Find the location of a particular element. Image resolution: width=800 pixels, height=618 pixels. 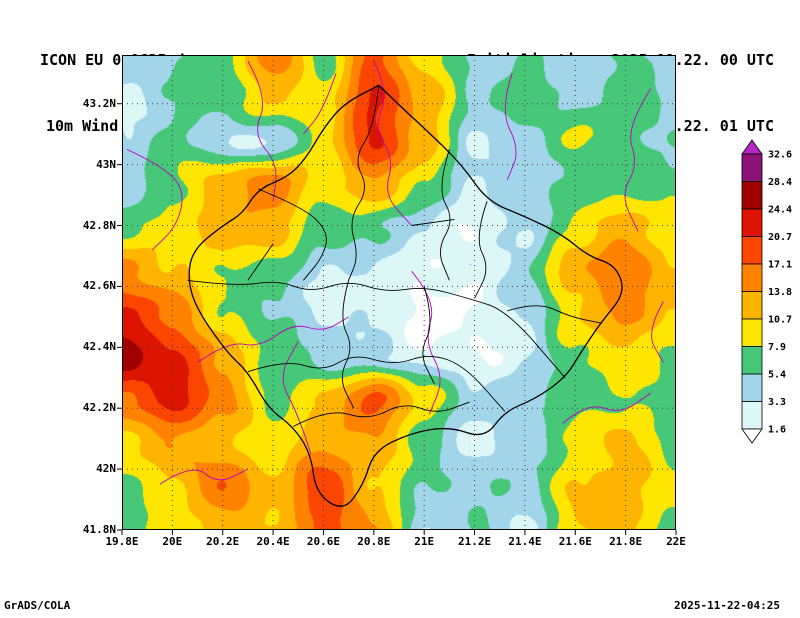

colorbar-level-label: 24.4 is located at coordinates (780, 210).